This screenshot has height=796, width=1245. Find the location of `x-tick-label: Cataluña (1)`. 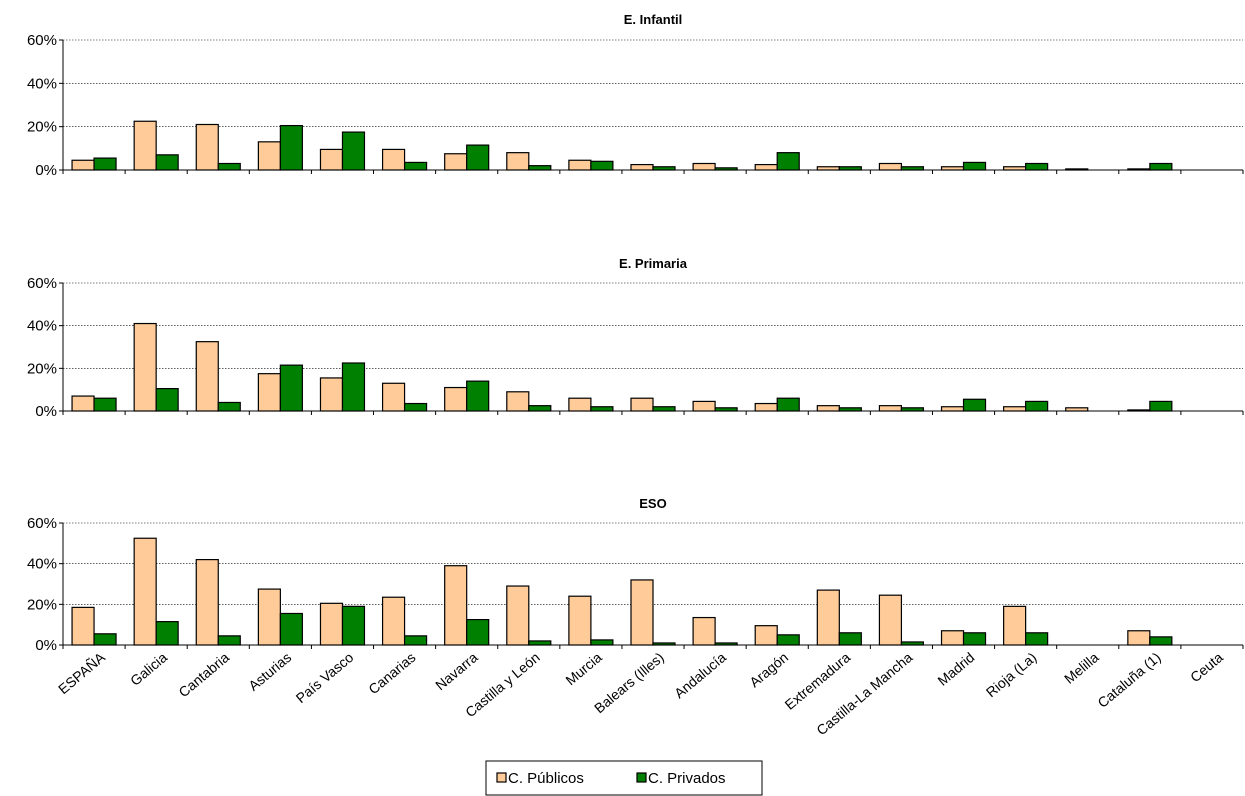

x-tick-label: Cataluña (1) is located at coordinates (1128, 680).